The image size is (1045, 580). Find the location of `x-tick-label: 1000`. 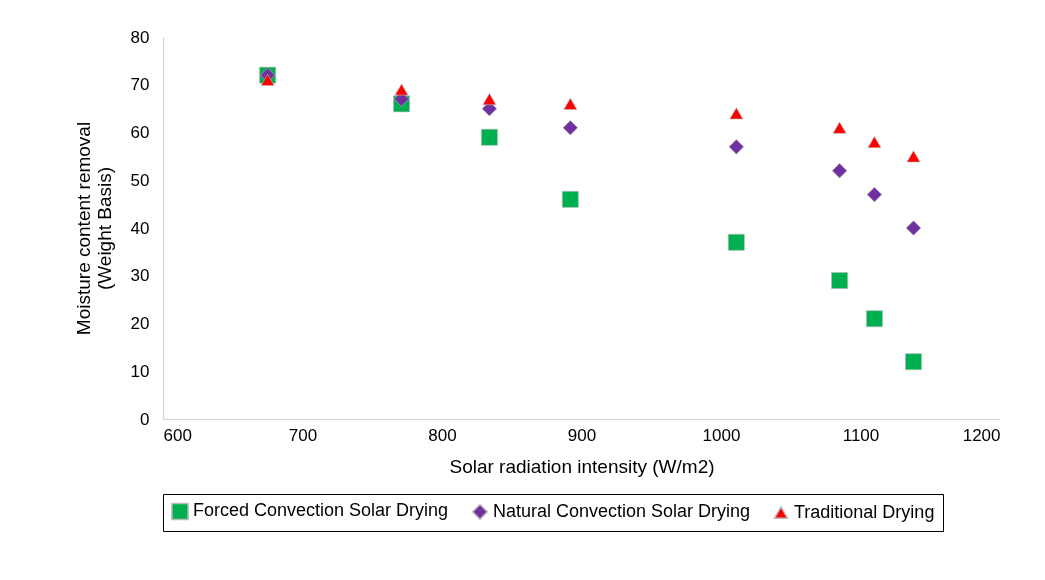

x-tick-label: 1000 is located at coordinates (721, 435).